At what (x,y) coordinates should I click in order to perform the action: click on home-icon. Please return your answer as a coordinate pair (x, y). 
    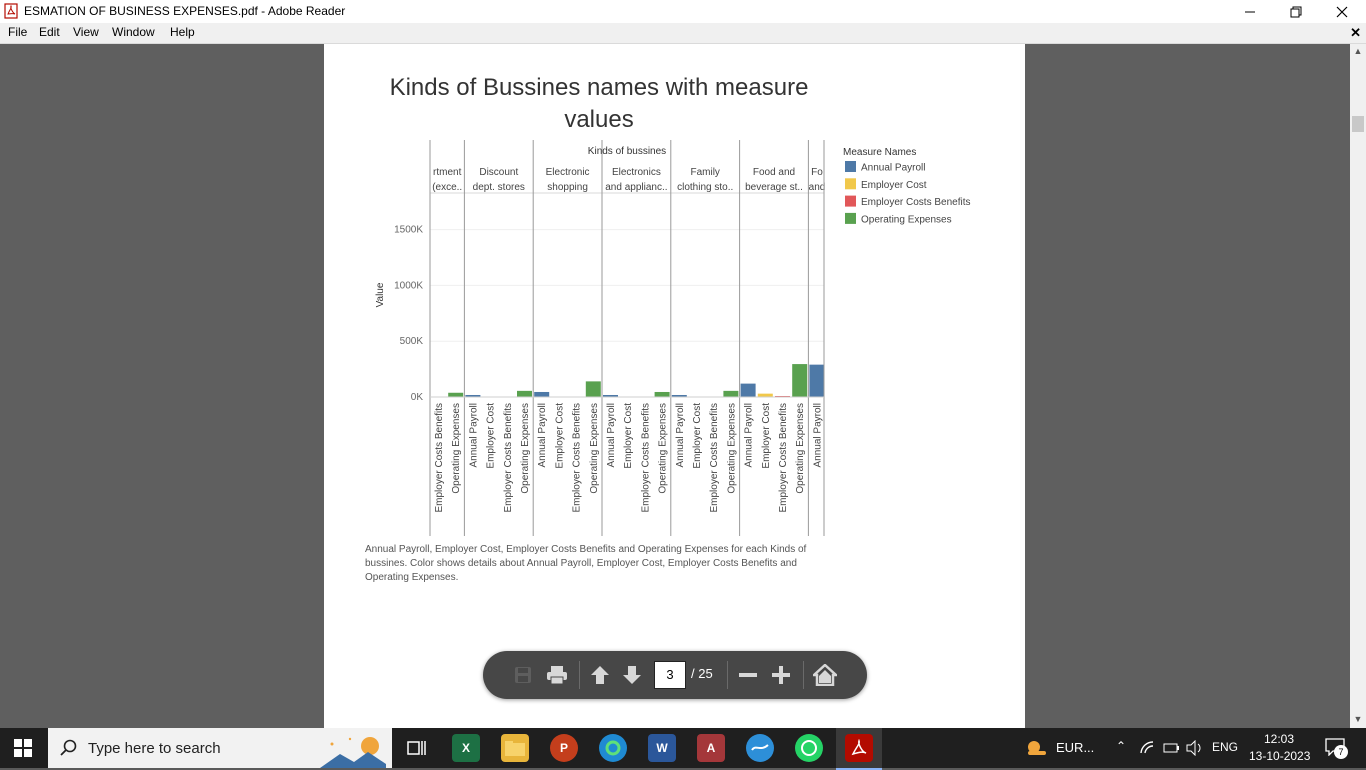
    Looking at the image, I should click on (825, 675).